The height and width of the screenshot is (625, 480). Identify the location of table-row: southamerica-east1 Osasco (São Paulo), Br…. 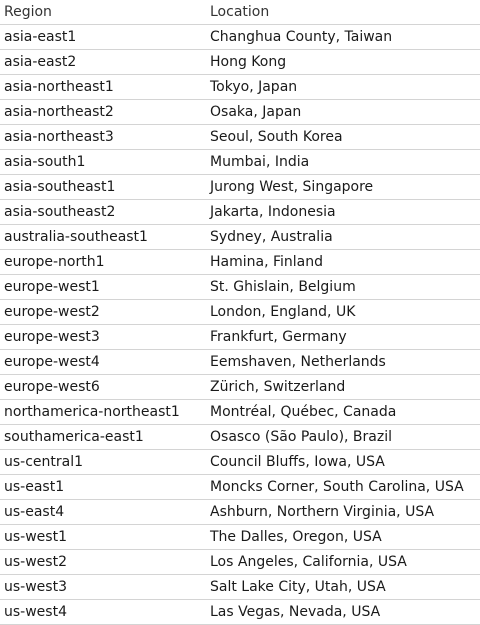
(240, 437).